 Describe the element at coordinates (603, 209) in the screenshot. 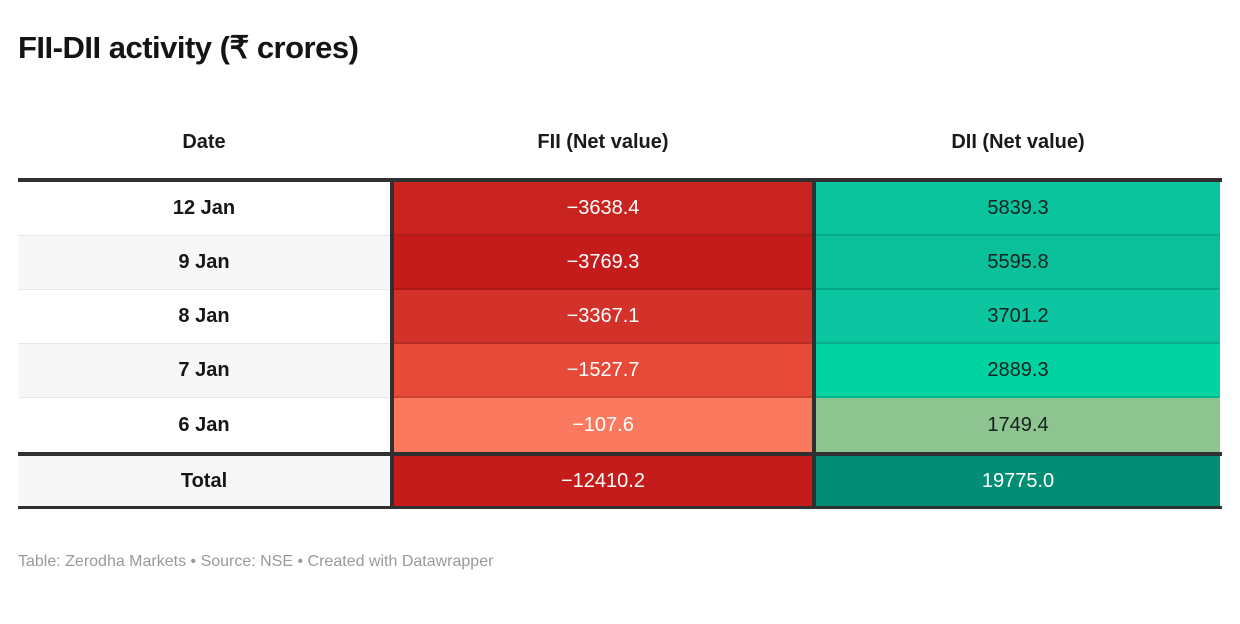

I see `fii-value-cell: −3638.4` at that location.